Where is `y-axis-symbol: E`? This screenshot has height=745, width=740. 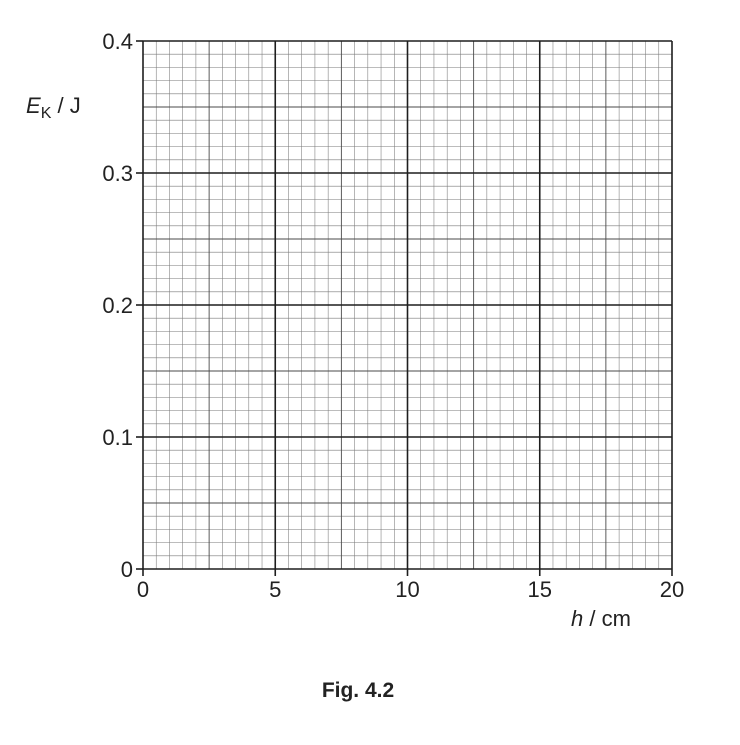
y-axis-symbol: E is located at coordinates (33, 105).